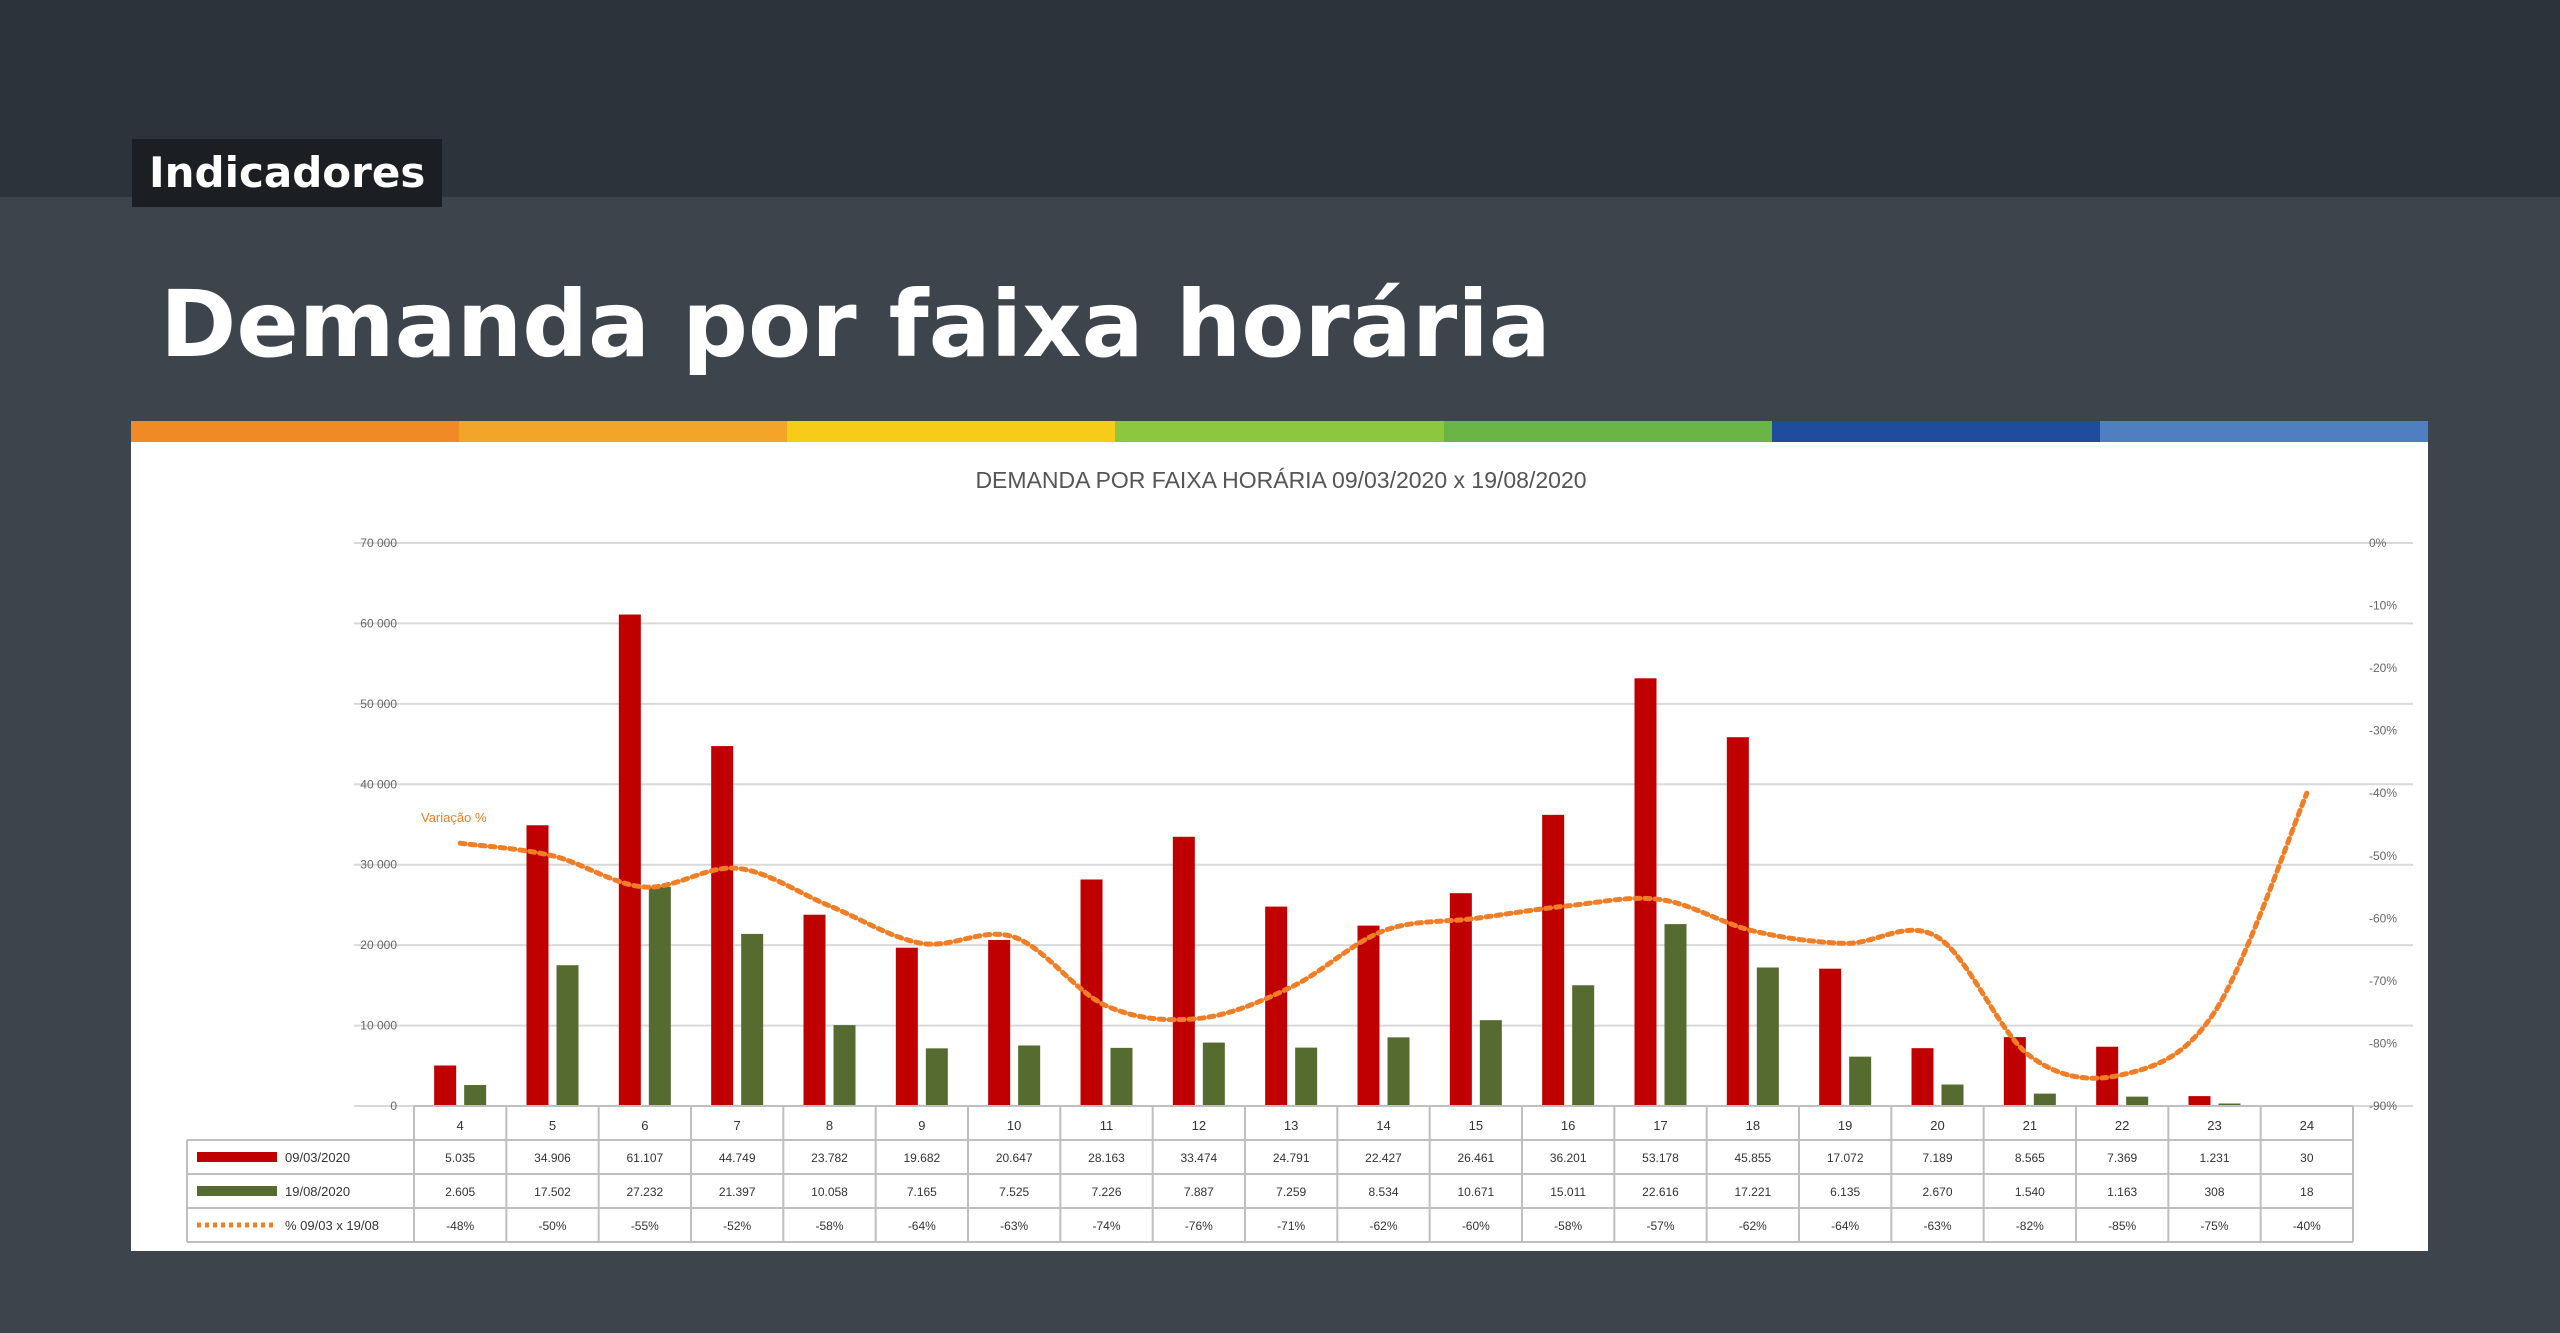 This screenshot has height=1333, width=2560. What do you see at coordinates (1845, 1158) in the screenshot?
I see `data-label: 17.072` at bounding box center [1845, 1158].